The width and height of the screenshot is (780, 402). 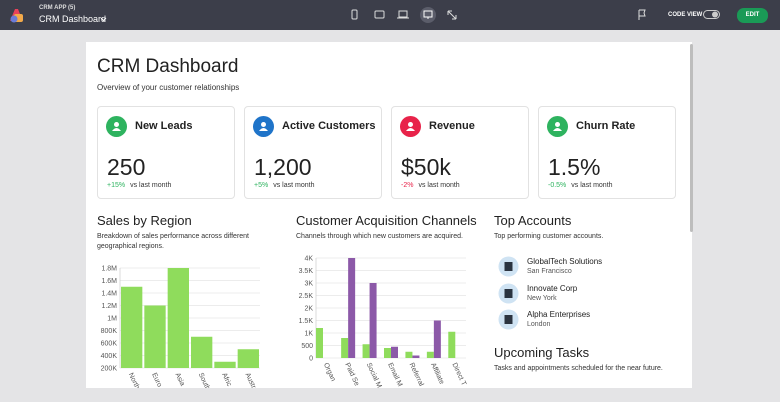 What do you see at coordinates (308, 309) in the screenshot?
I see `y-tick-label: 2K` at bounding box center [308, 309].